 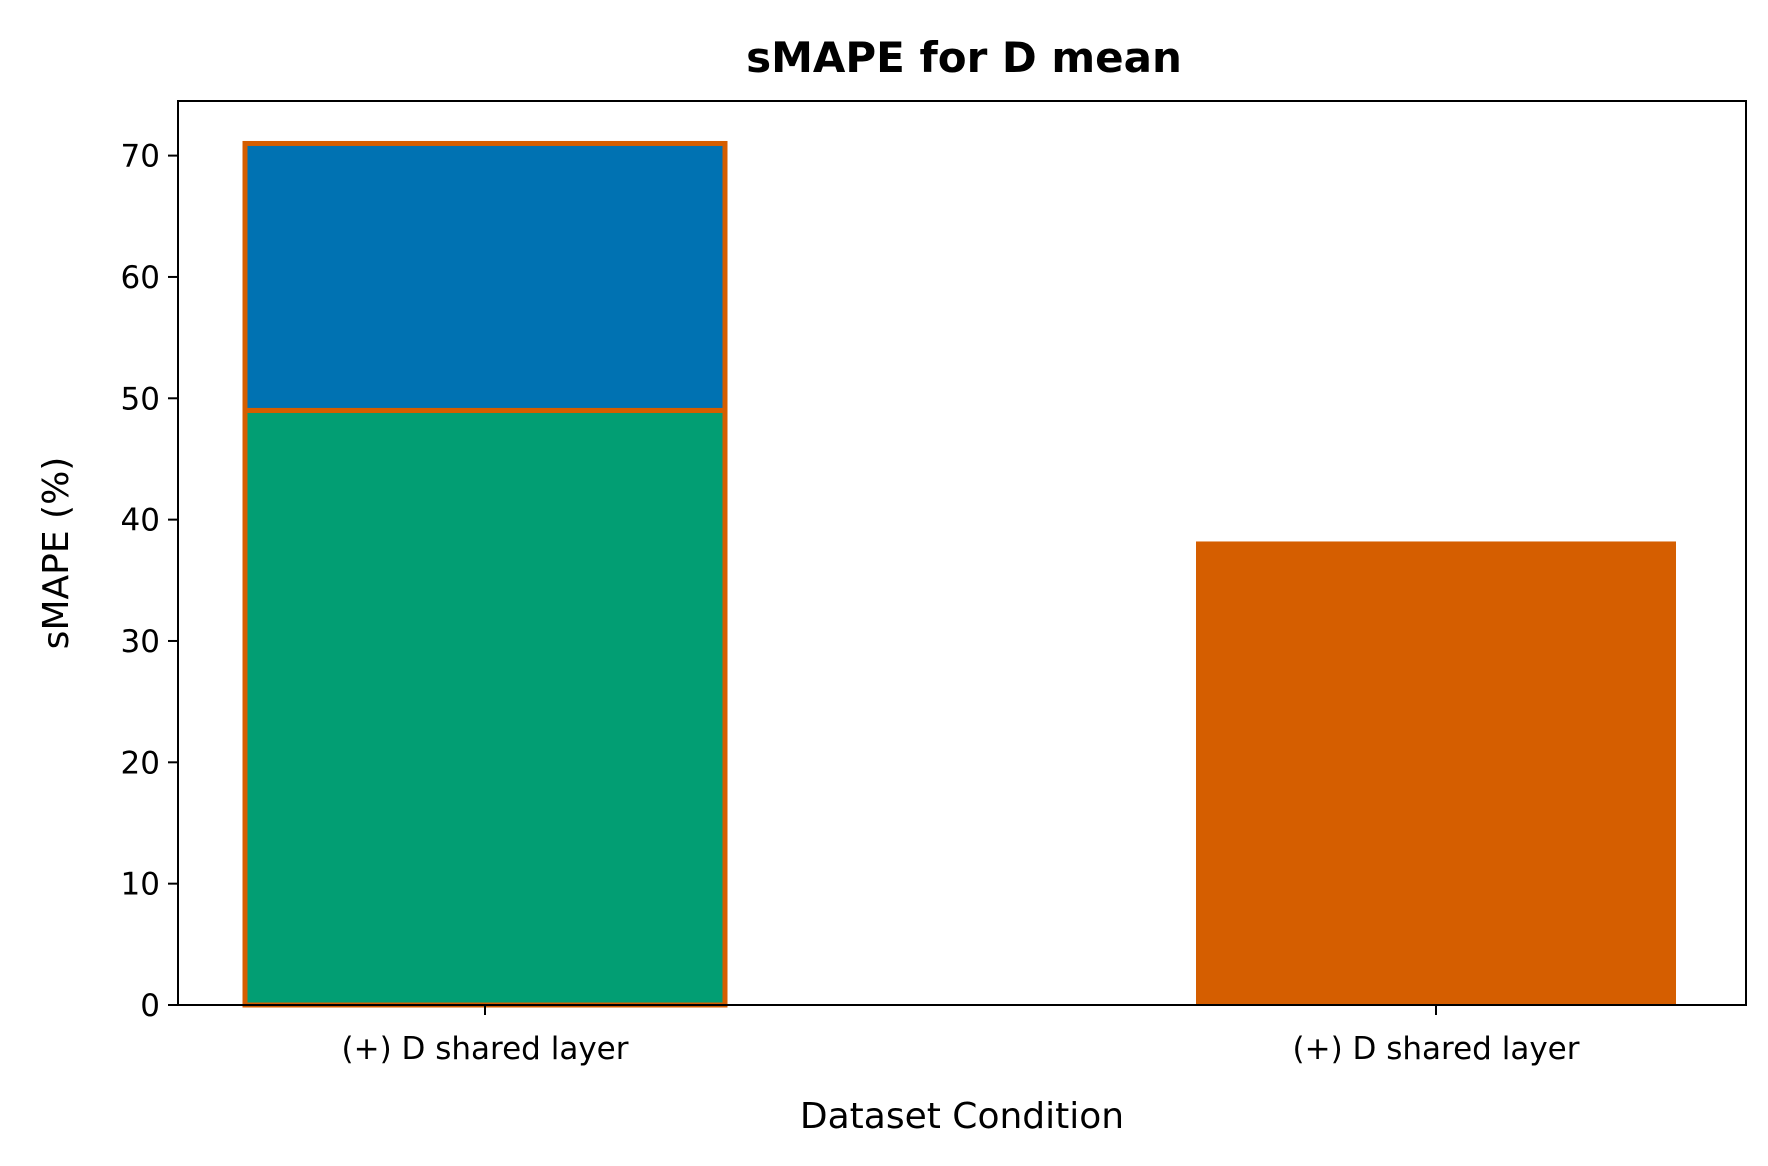 What do you see at coordinates (961, 1036) in the screenshot?
I see `x-axis: (+) D shared layer (+) D shared layer` at bounding box center [961, 1036].